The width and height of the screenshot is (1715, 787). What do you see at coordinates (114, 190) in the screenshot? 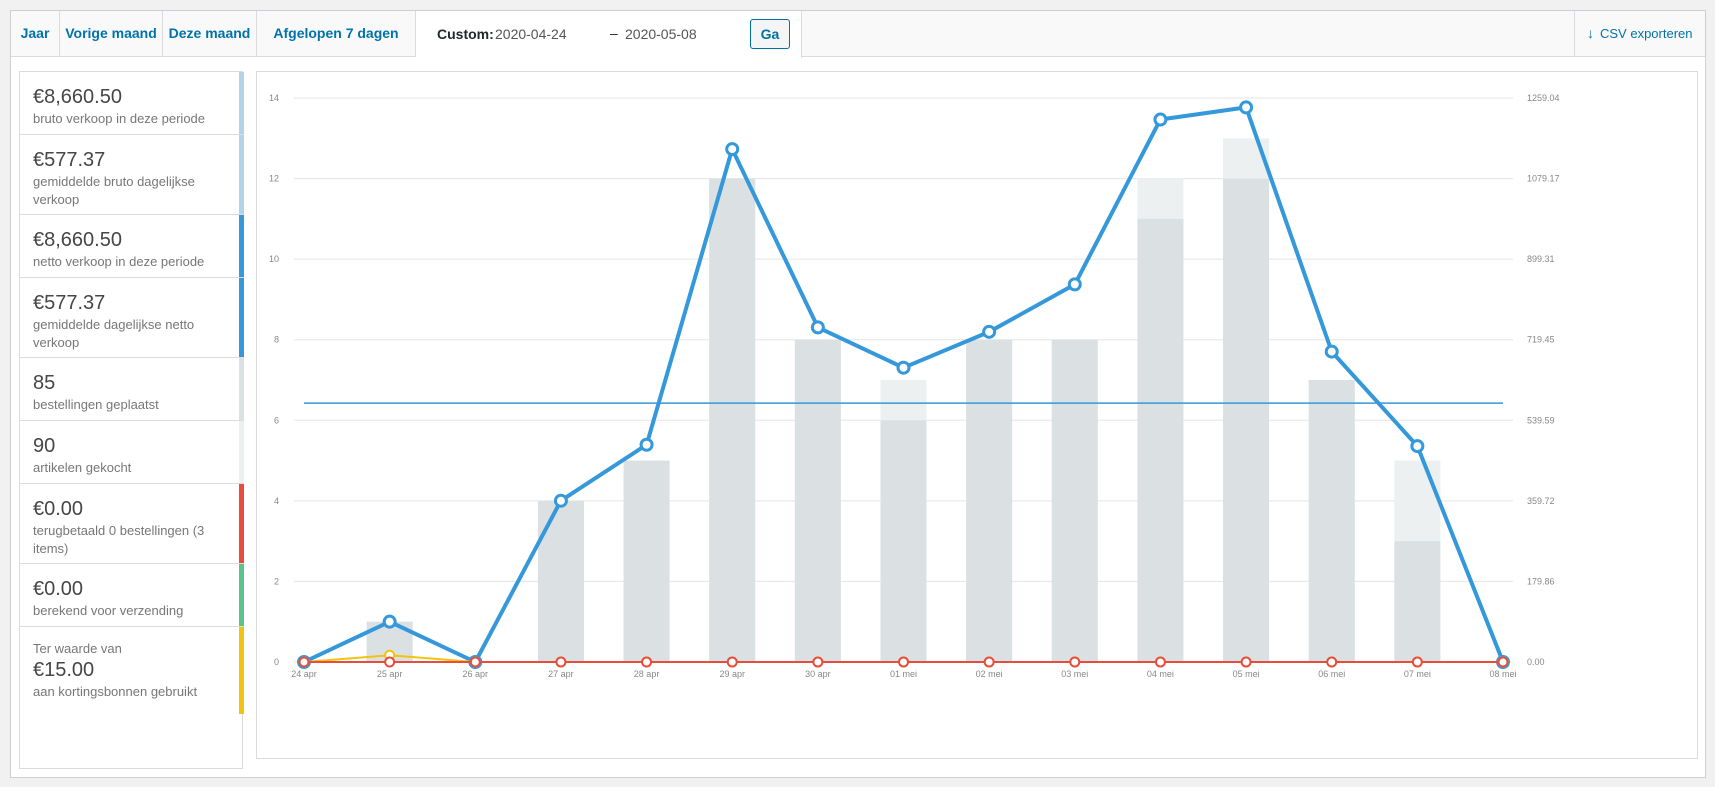
I see `legend-desc: gemiddelde bruto dagelijkse verkoop` at bounding box center [114, 190].